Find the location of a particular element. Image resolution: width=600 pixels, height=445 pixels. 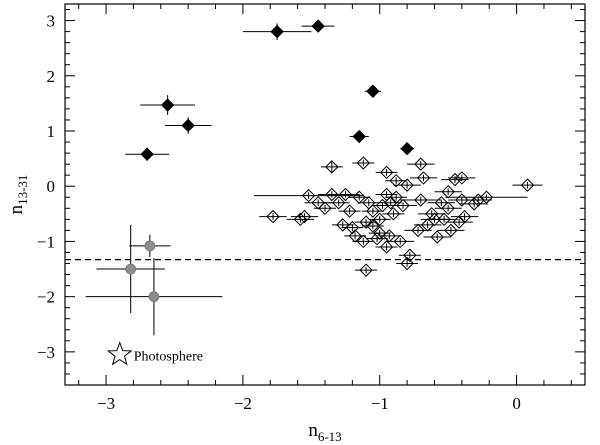

x-axis-label: n6-13 is located at coordinates (324, 432).